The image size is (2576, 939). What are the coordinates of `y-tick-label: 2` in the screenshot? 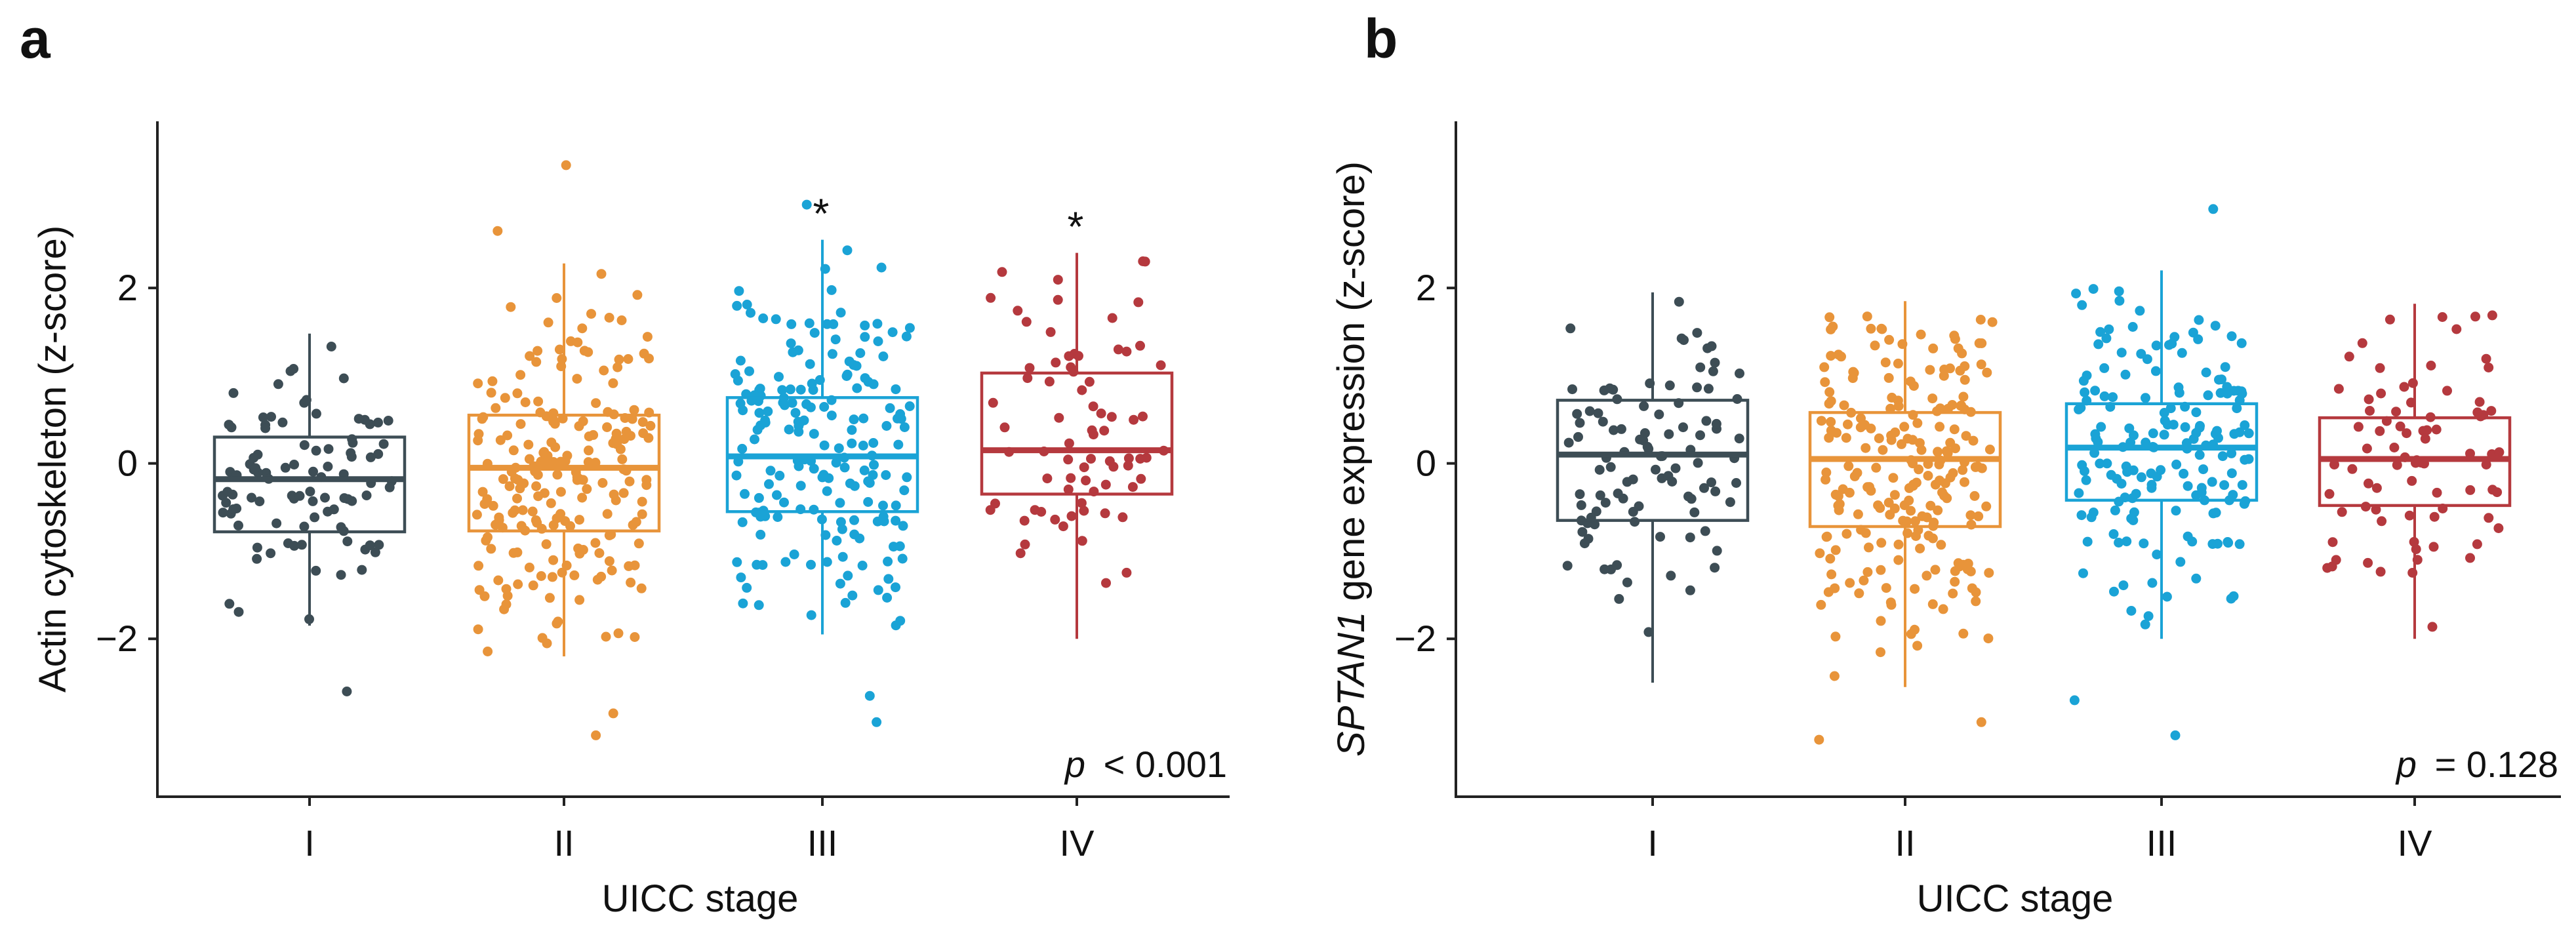 It's located at (127, 288).